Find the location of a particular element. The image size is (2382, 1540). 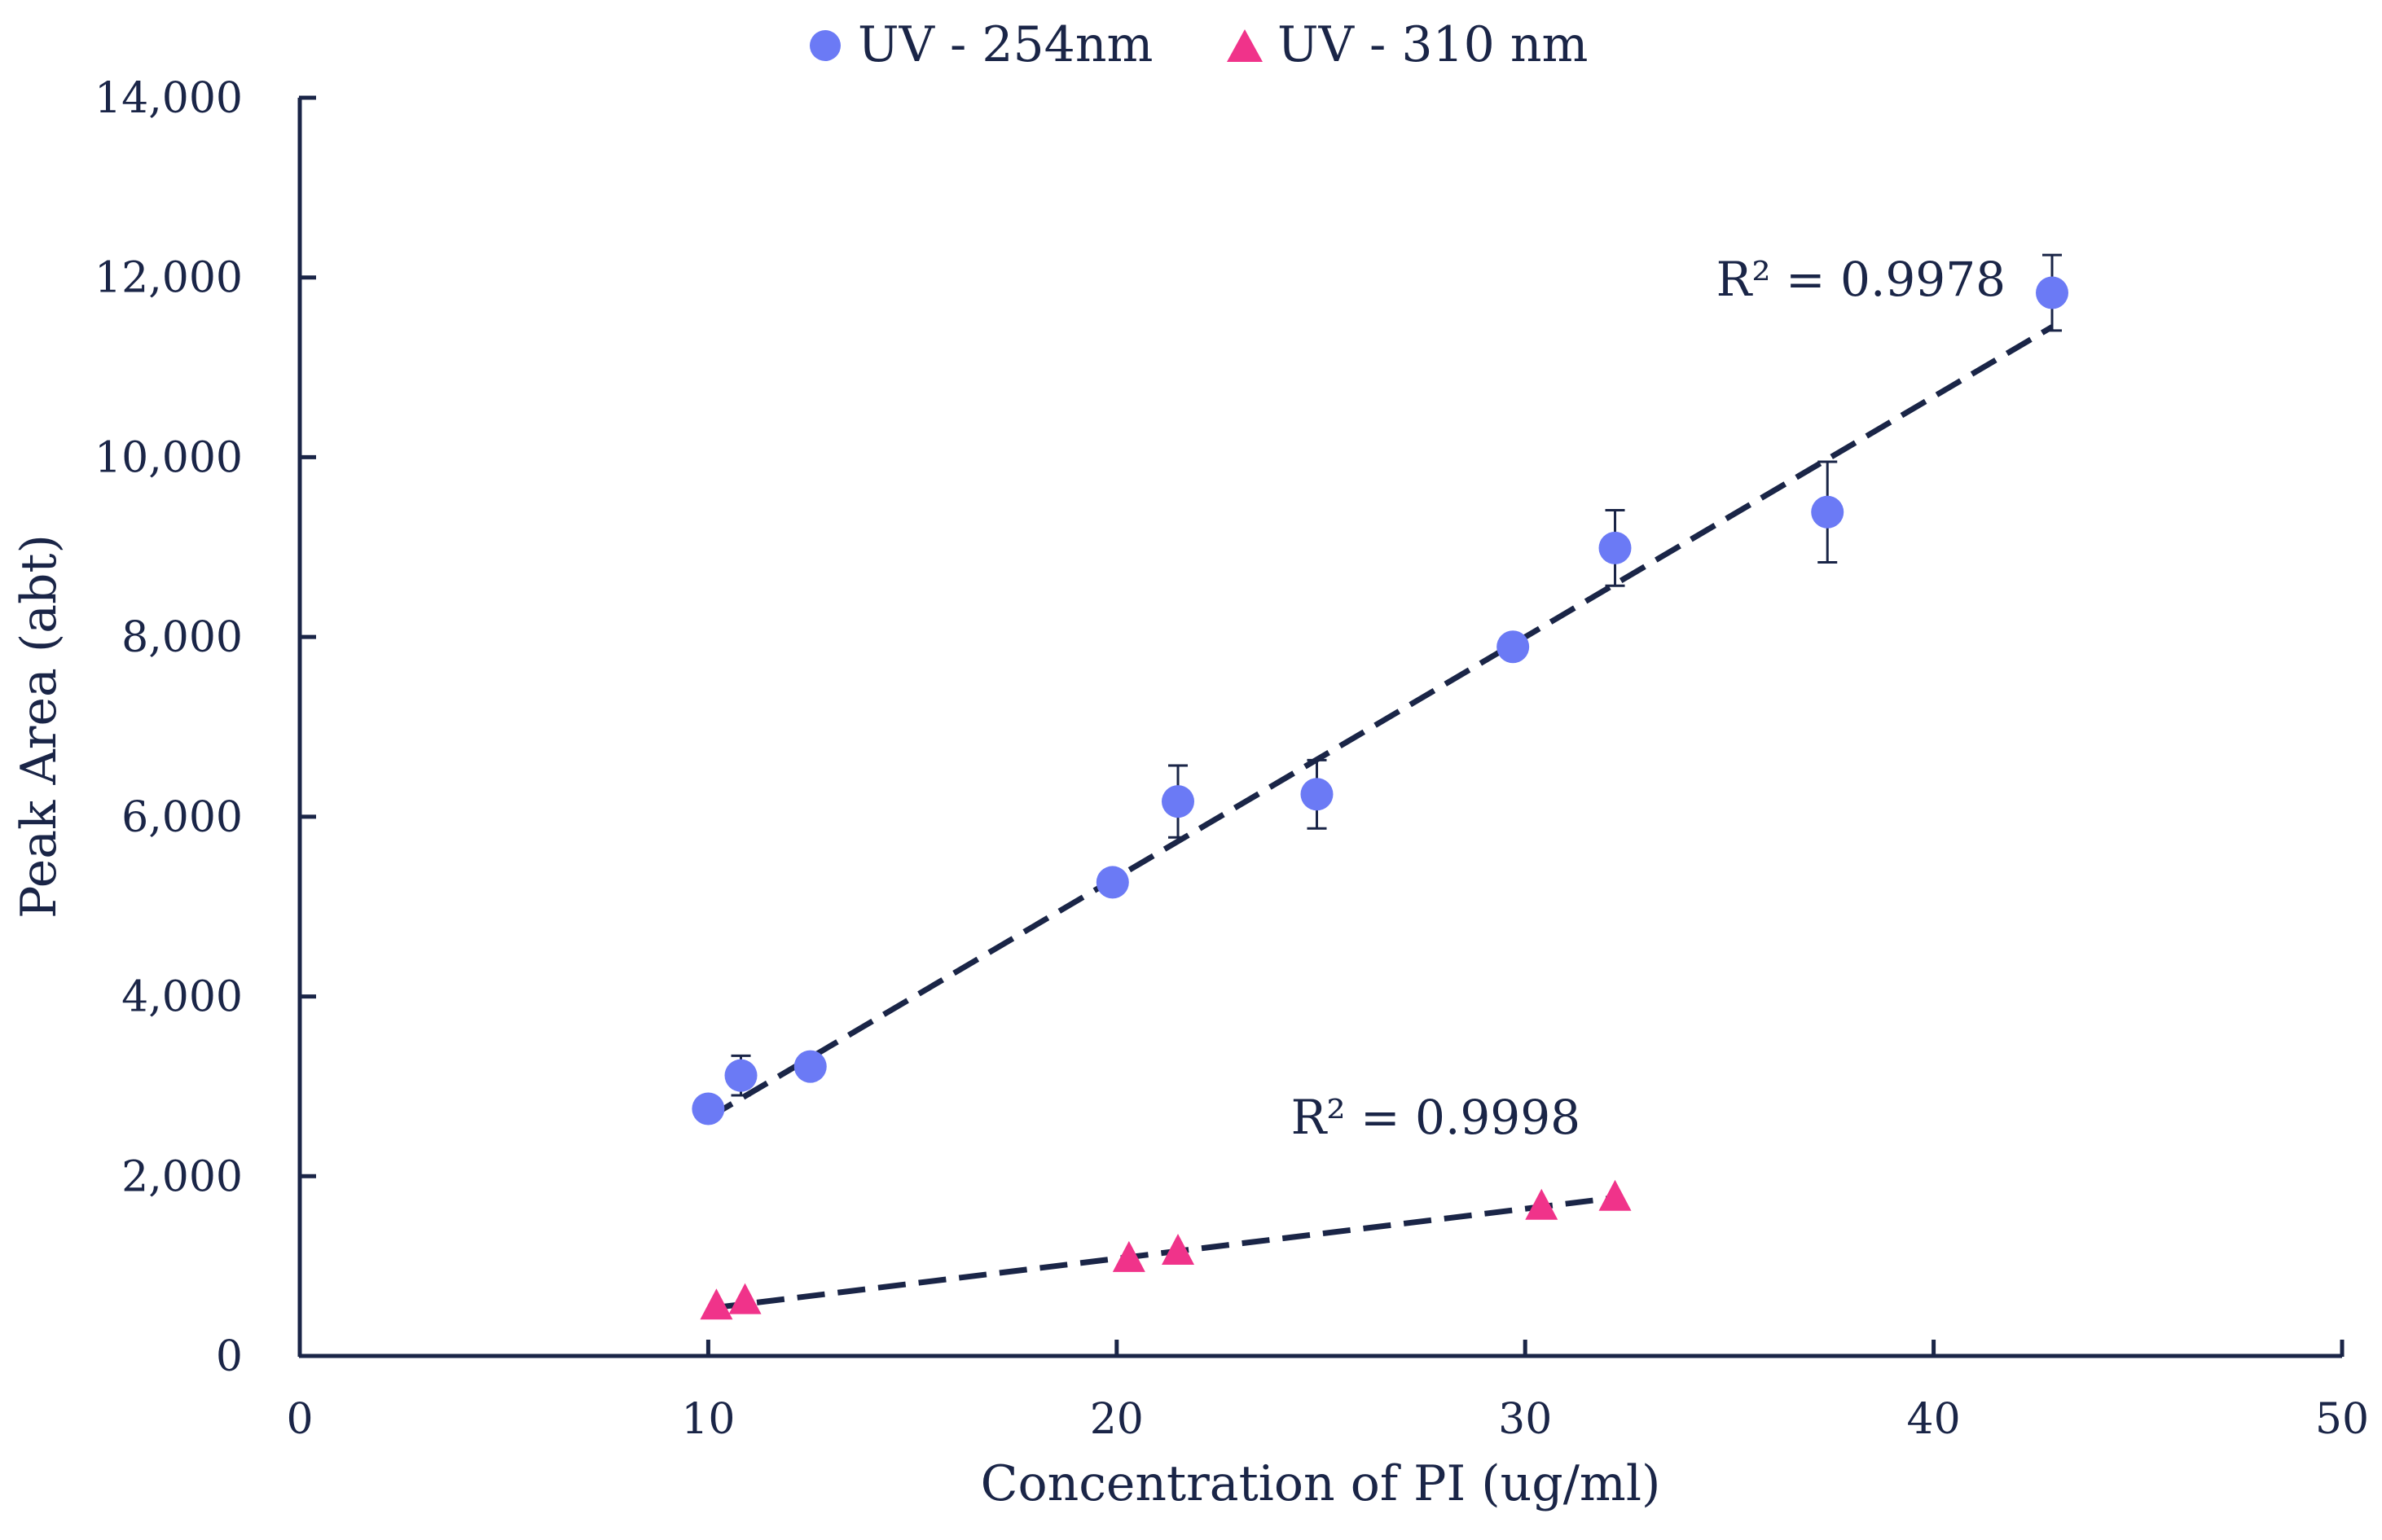

legend-label-uv-254: UV - 254nm is located at coordinates (1006, 44).